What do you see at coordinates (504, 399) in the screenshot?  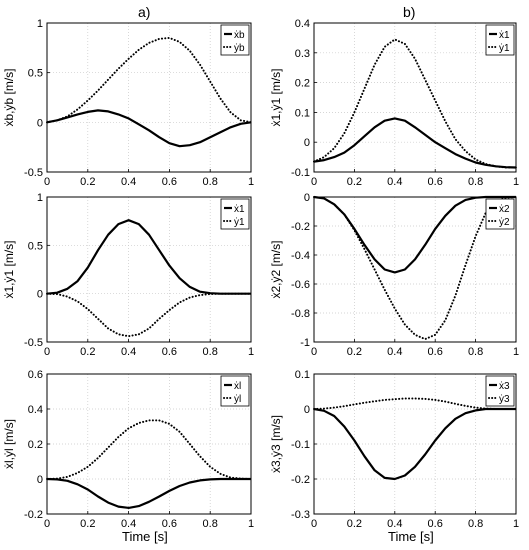 I see `legend-label: ẏ3` at bounding box center [504, 399].